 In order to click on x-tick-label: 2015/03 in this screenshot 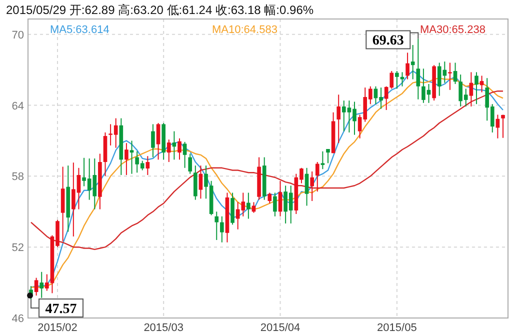, I will do `click(164, 328)`.